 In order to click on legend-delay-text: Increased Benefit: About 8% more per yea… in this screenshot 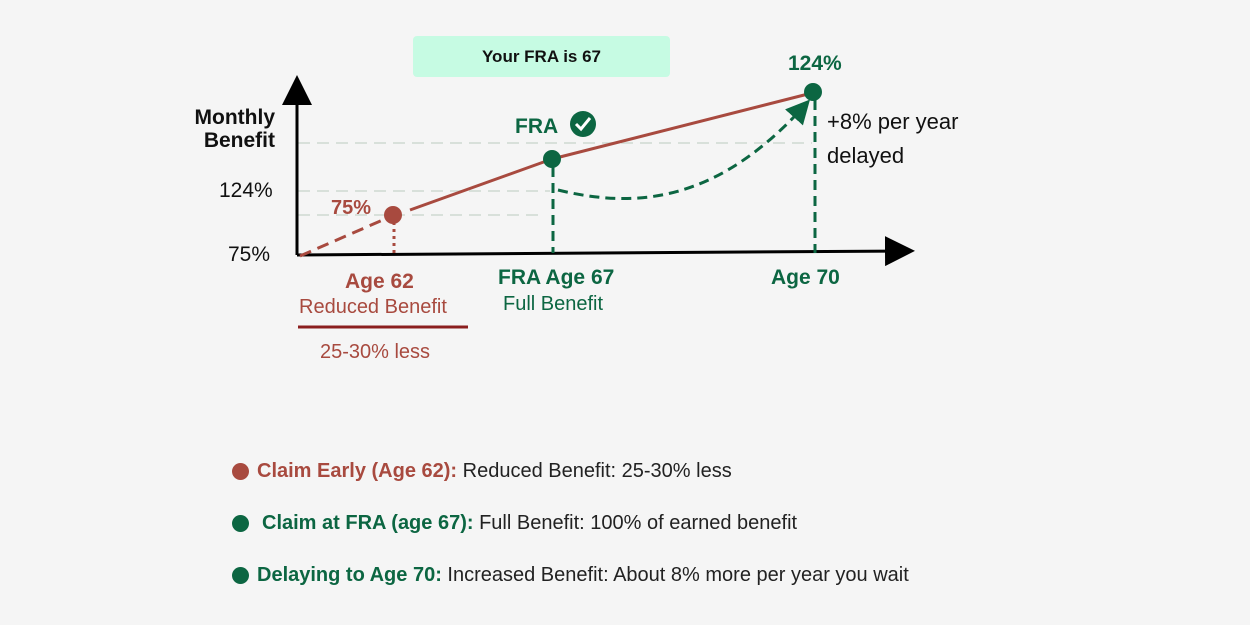, I will do `click(678, 575)`.